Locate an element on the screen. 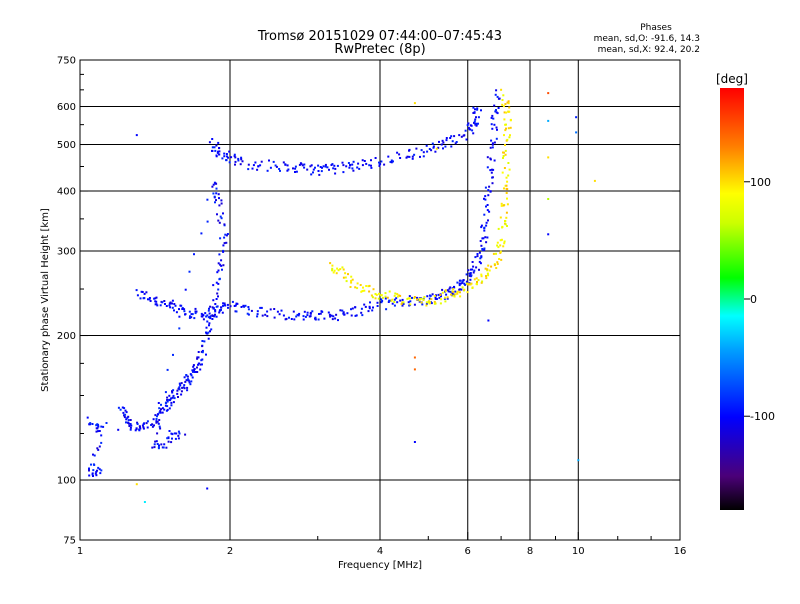  colorbar-tick-label: 0 is located at coordinates (753, 299).